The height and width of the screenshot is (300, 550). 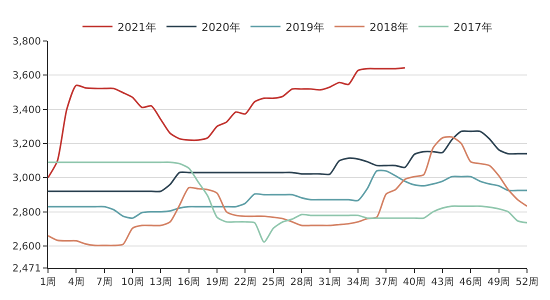 I want to click on x-tick-label: 31周, so click(x=330, y=282).